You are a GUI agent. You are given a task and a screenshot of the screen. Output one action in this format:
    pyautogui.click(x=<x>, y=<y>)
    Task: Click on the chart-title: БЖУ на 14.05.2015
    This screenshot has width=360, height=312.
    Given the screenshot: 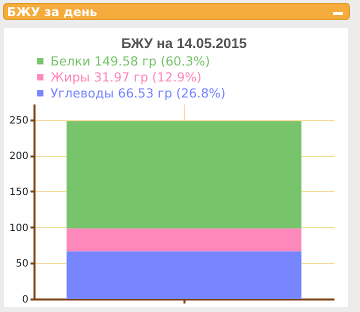 What is the action you would take?
    pyautogui.click(x=184, y=43)
    